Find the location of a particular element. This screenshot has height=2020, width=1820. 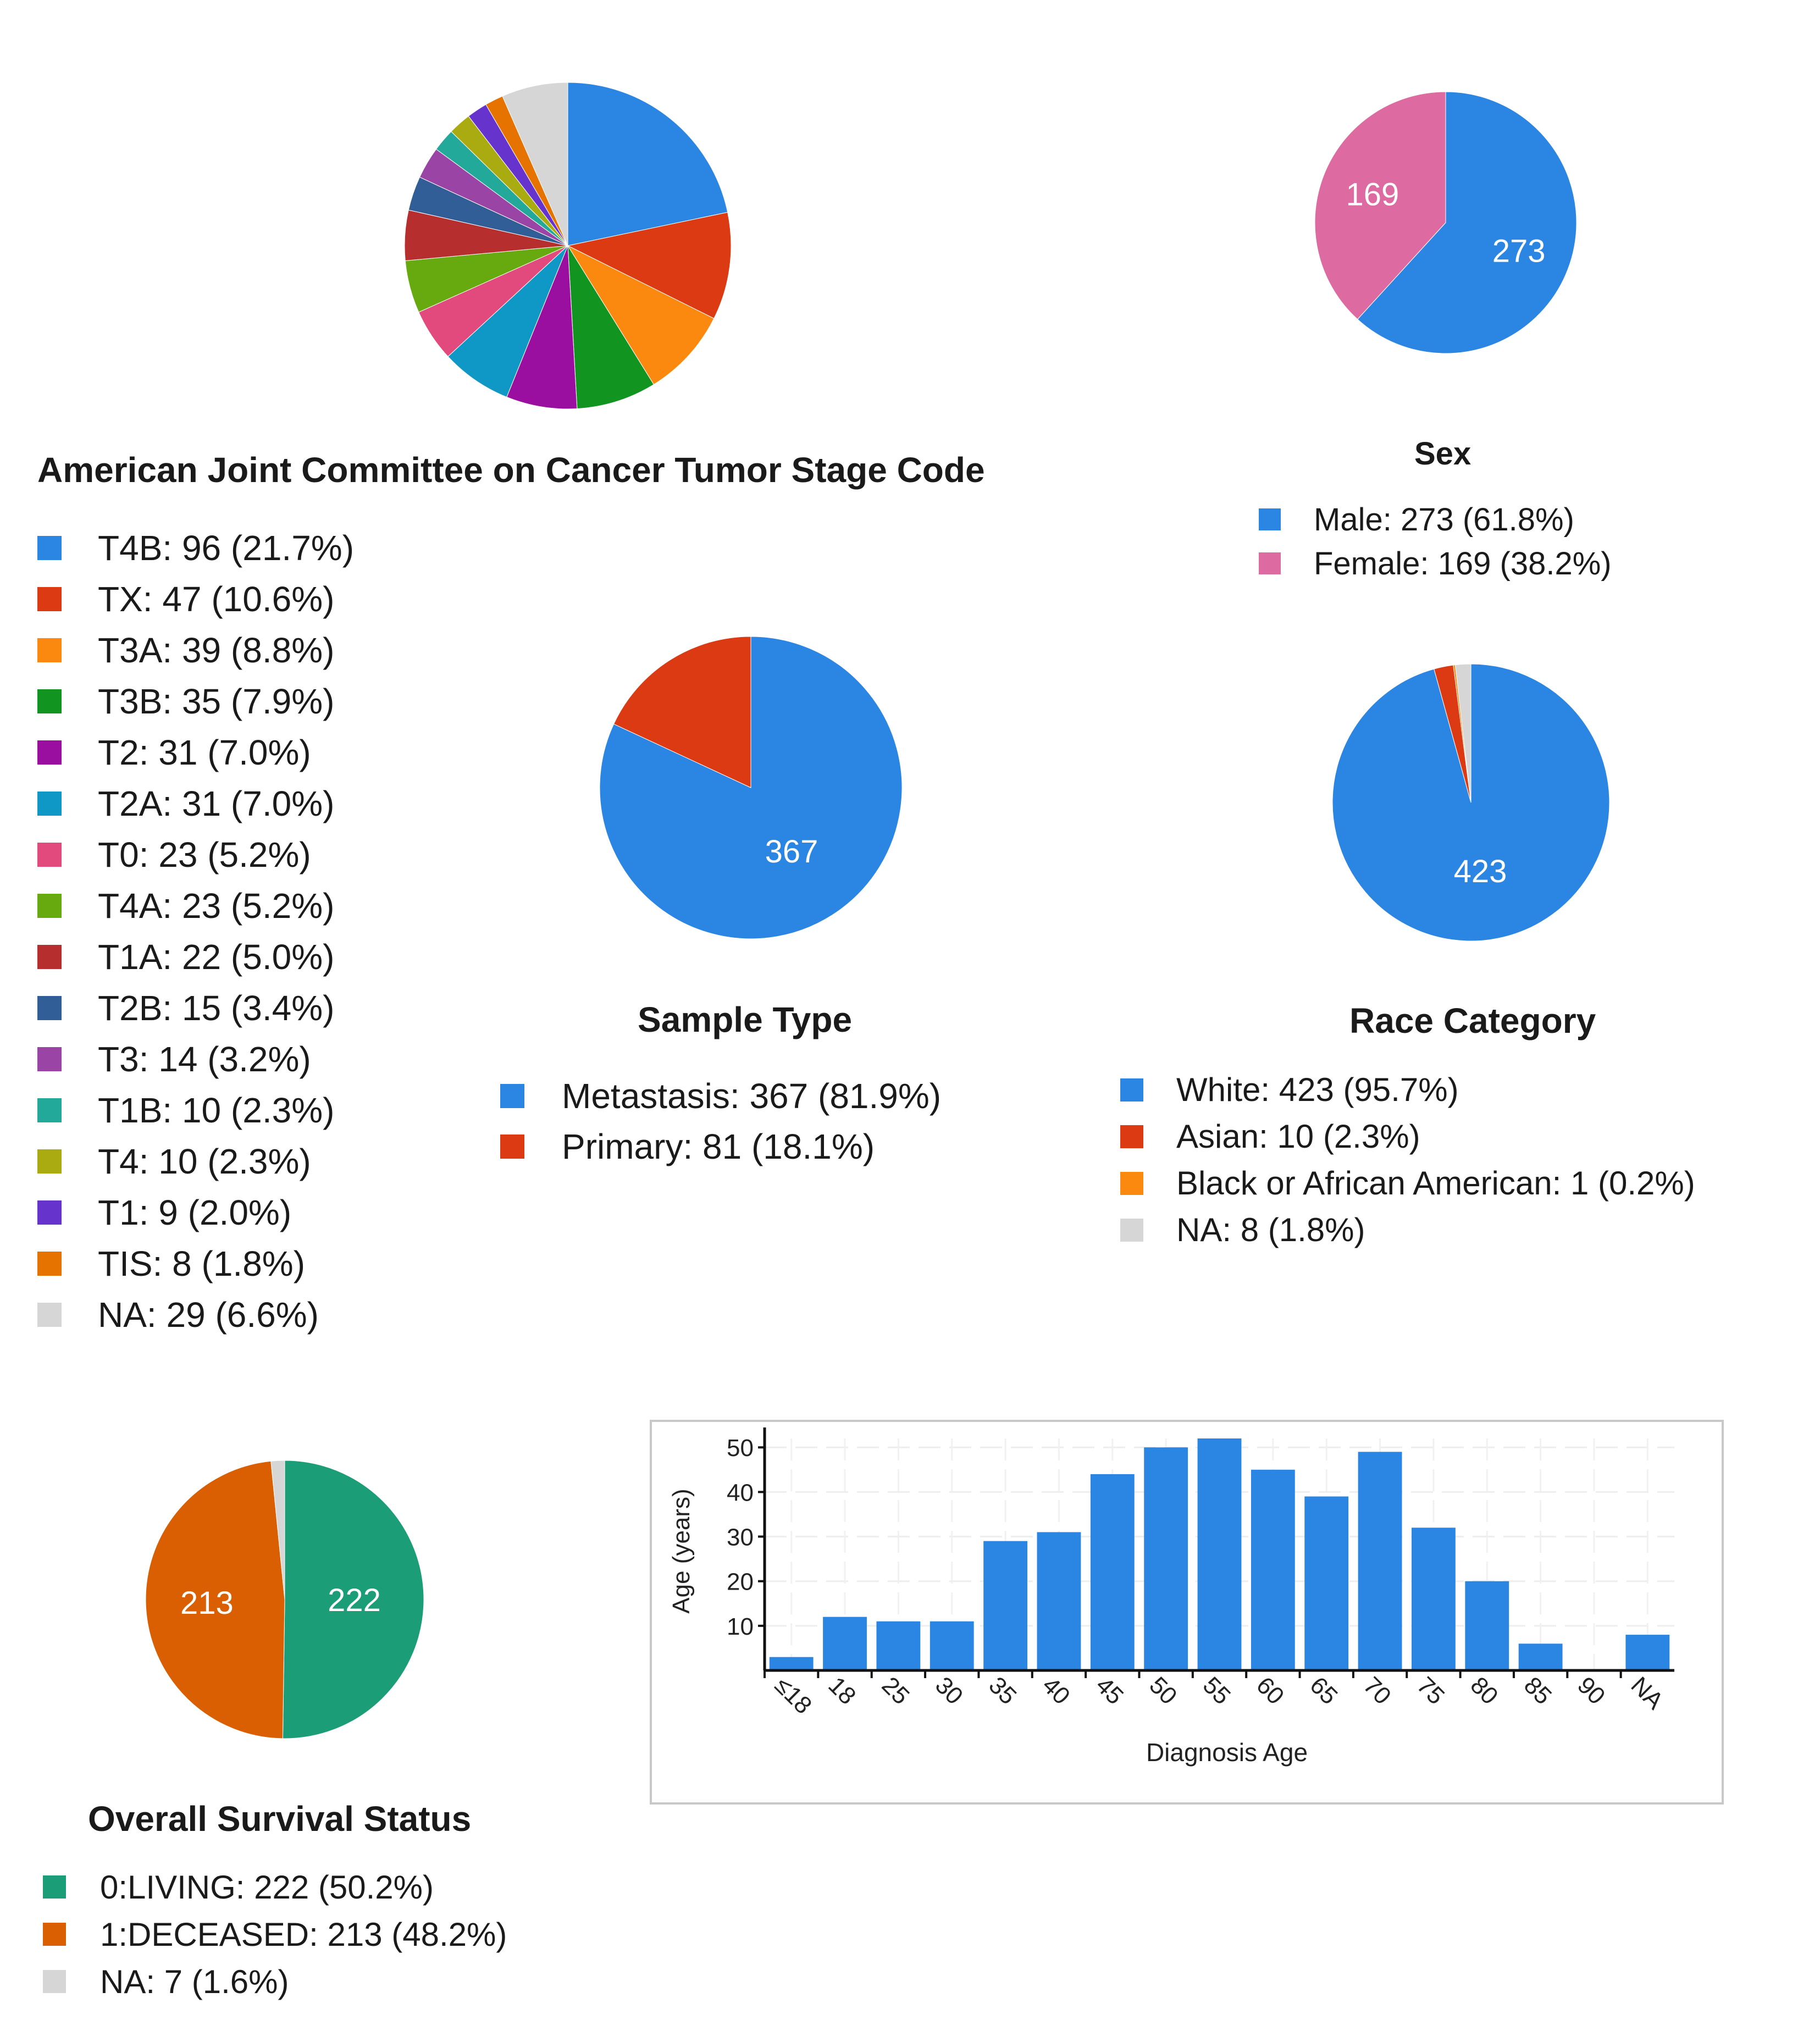

legend-item-tumor_stage-10: T3: 14 (3.2%) is located at coordinates (195, 1058).